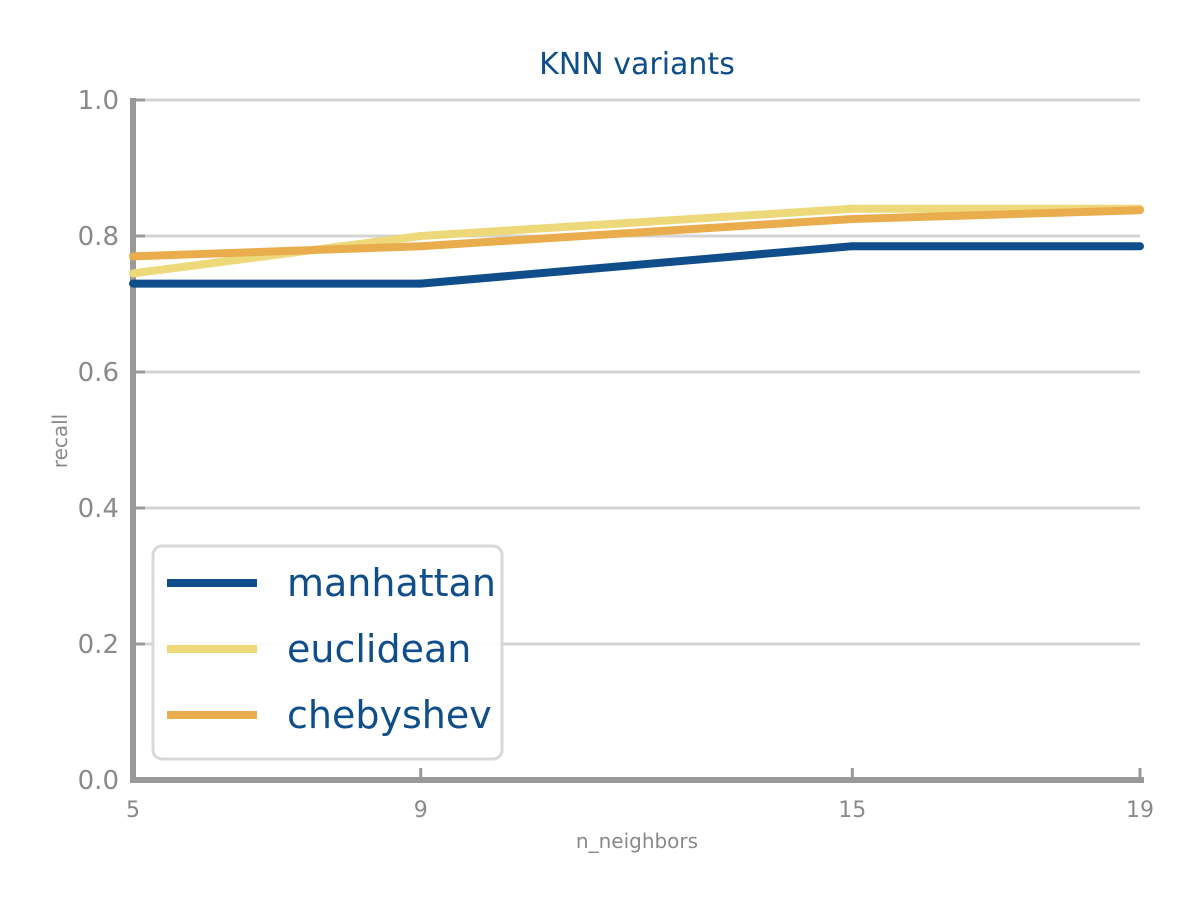  What do you see at coordinates (637, 64) in the screenshot?
I see `chart-title: KNN variants` at bounding box center [637, 64].